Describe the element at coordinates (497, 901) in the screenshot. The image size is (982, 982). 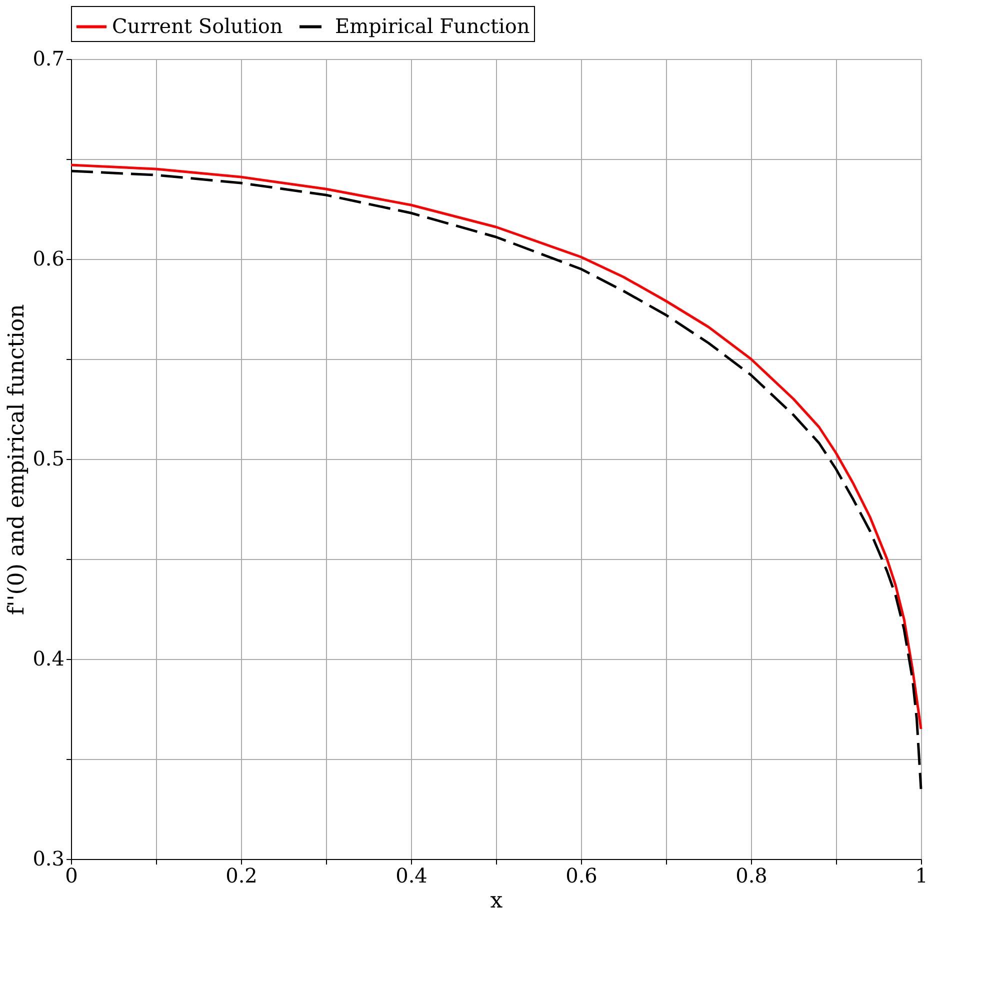
I see `x-axis-title: x` at that location.